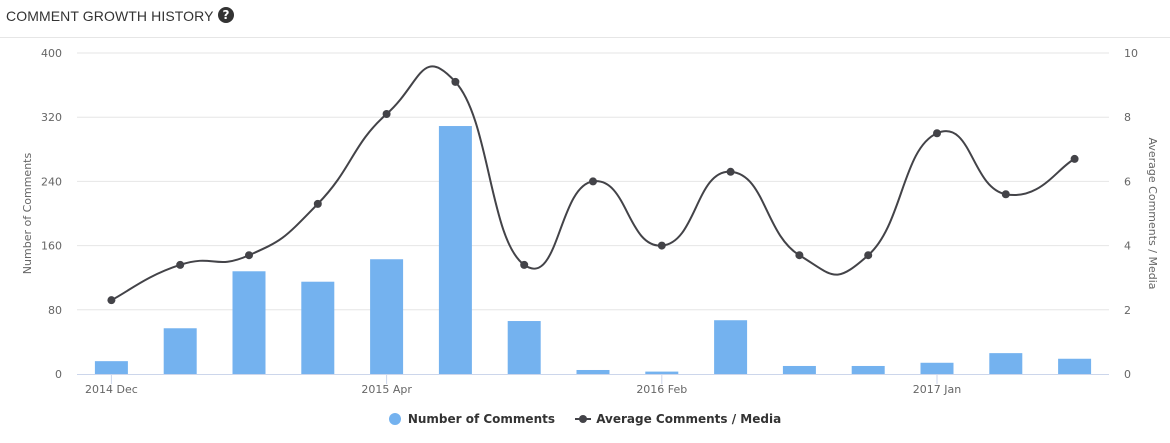 The width and height of the screenshot is (1170, 443). I want to click on legend-item-number-of-comments: Number of Comments, so click(471, 419).